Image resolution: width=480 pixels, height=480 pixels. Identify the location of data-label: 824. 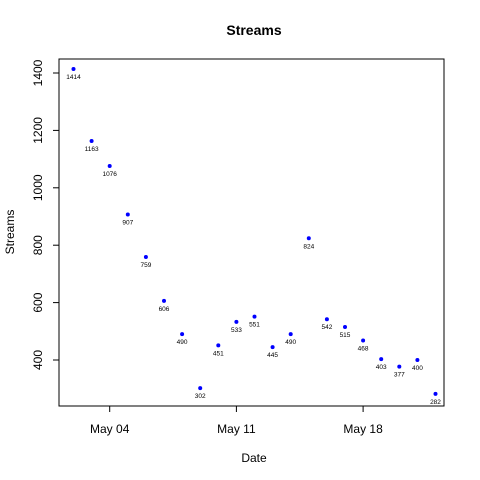
(308, 246).